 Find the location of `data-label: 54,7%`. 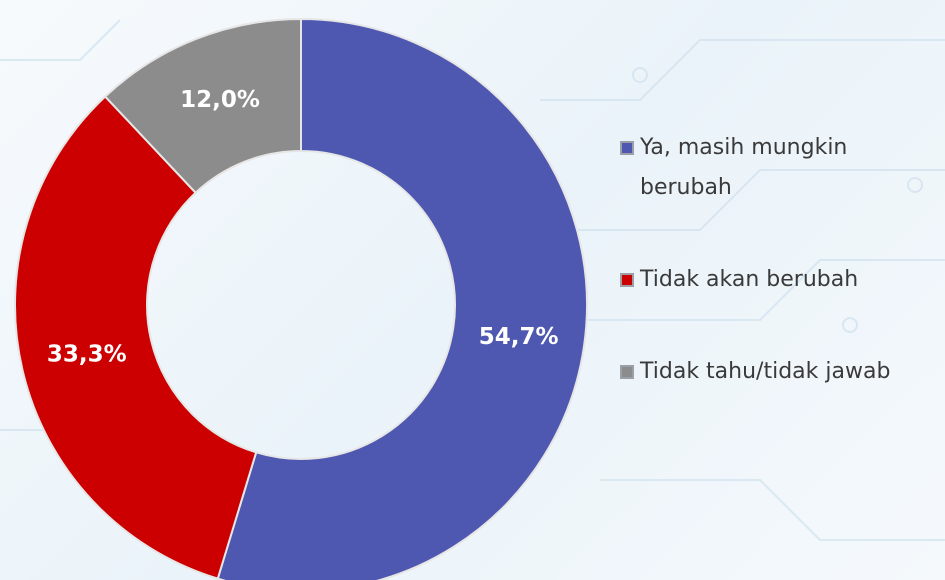

data-label: 54,7% is located at coordinates (519, 337).